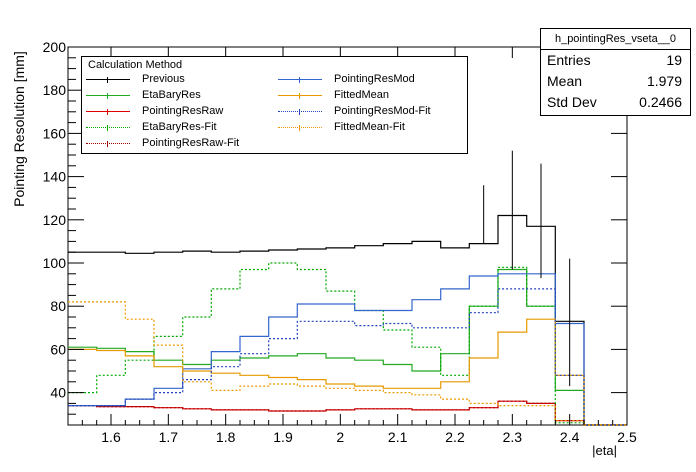 This screenshot has width=696, height=472. What do you see at coordinates (369, 127) in the screenshot?
I see `legend-label: FittedMean-Fit` at bounding box center [369, 127].